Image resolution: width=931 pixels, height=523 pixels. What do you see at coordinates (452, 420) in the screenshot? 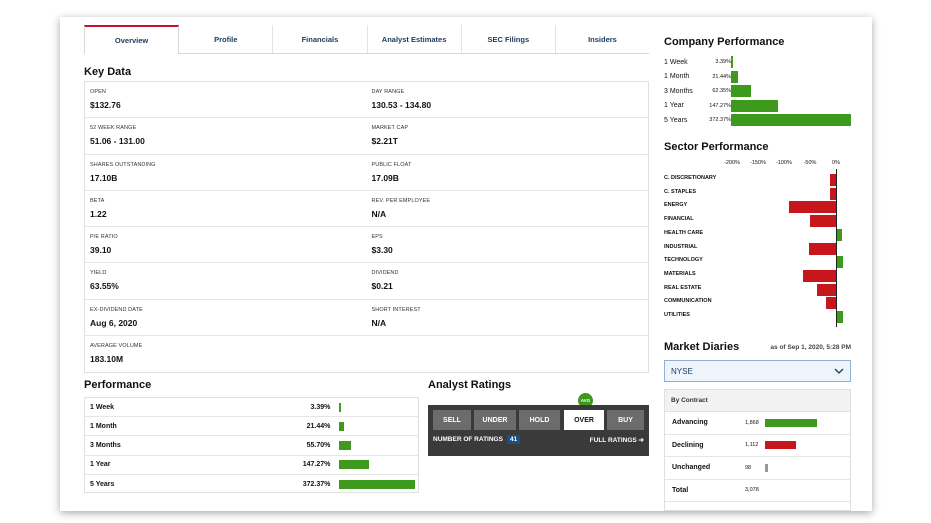
I see `rating-sell-button: SELL` at bounding box center [452, 420].